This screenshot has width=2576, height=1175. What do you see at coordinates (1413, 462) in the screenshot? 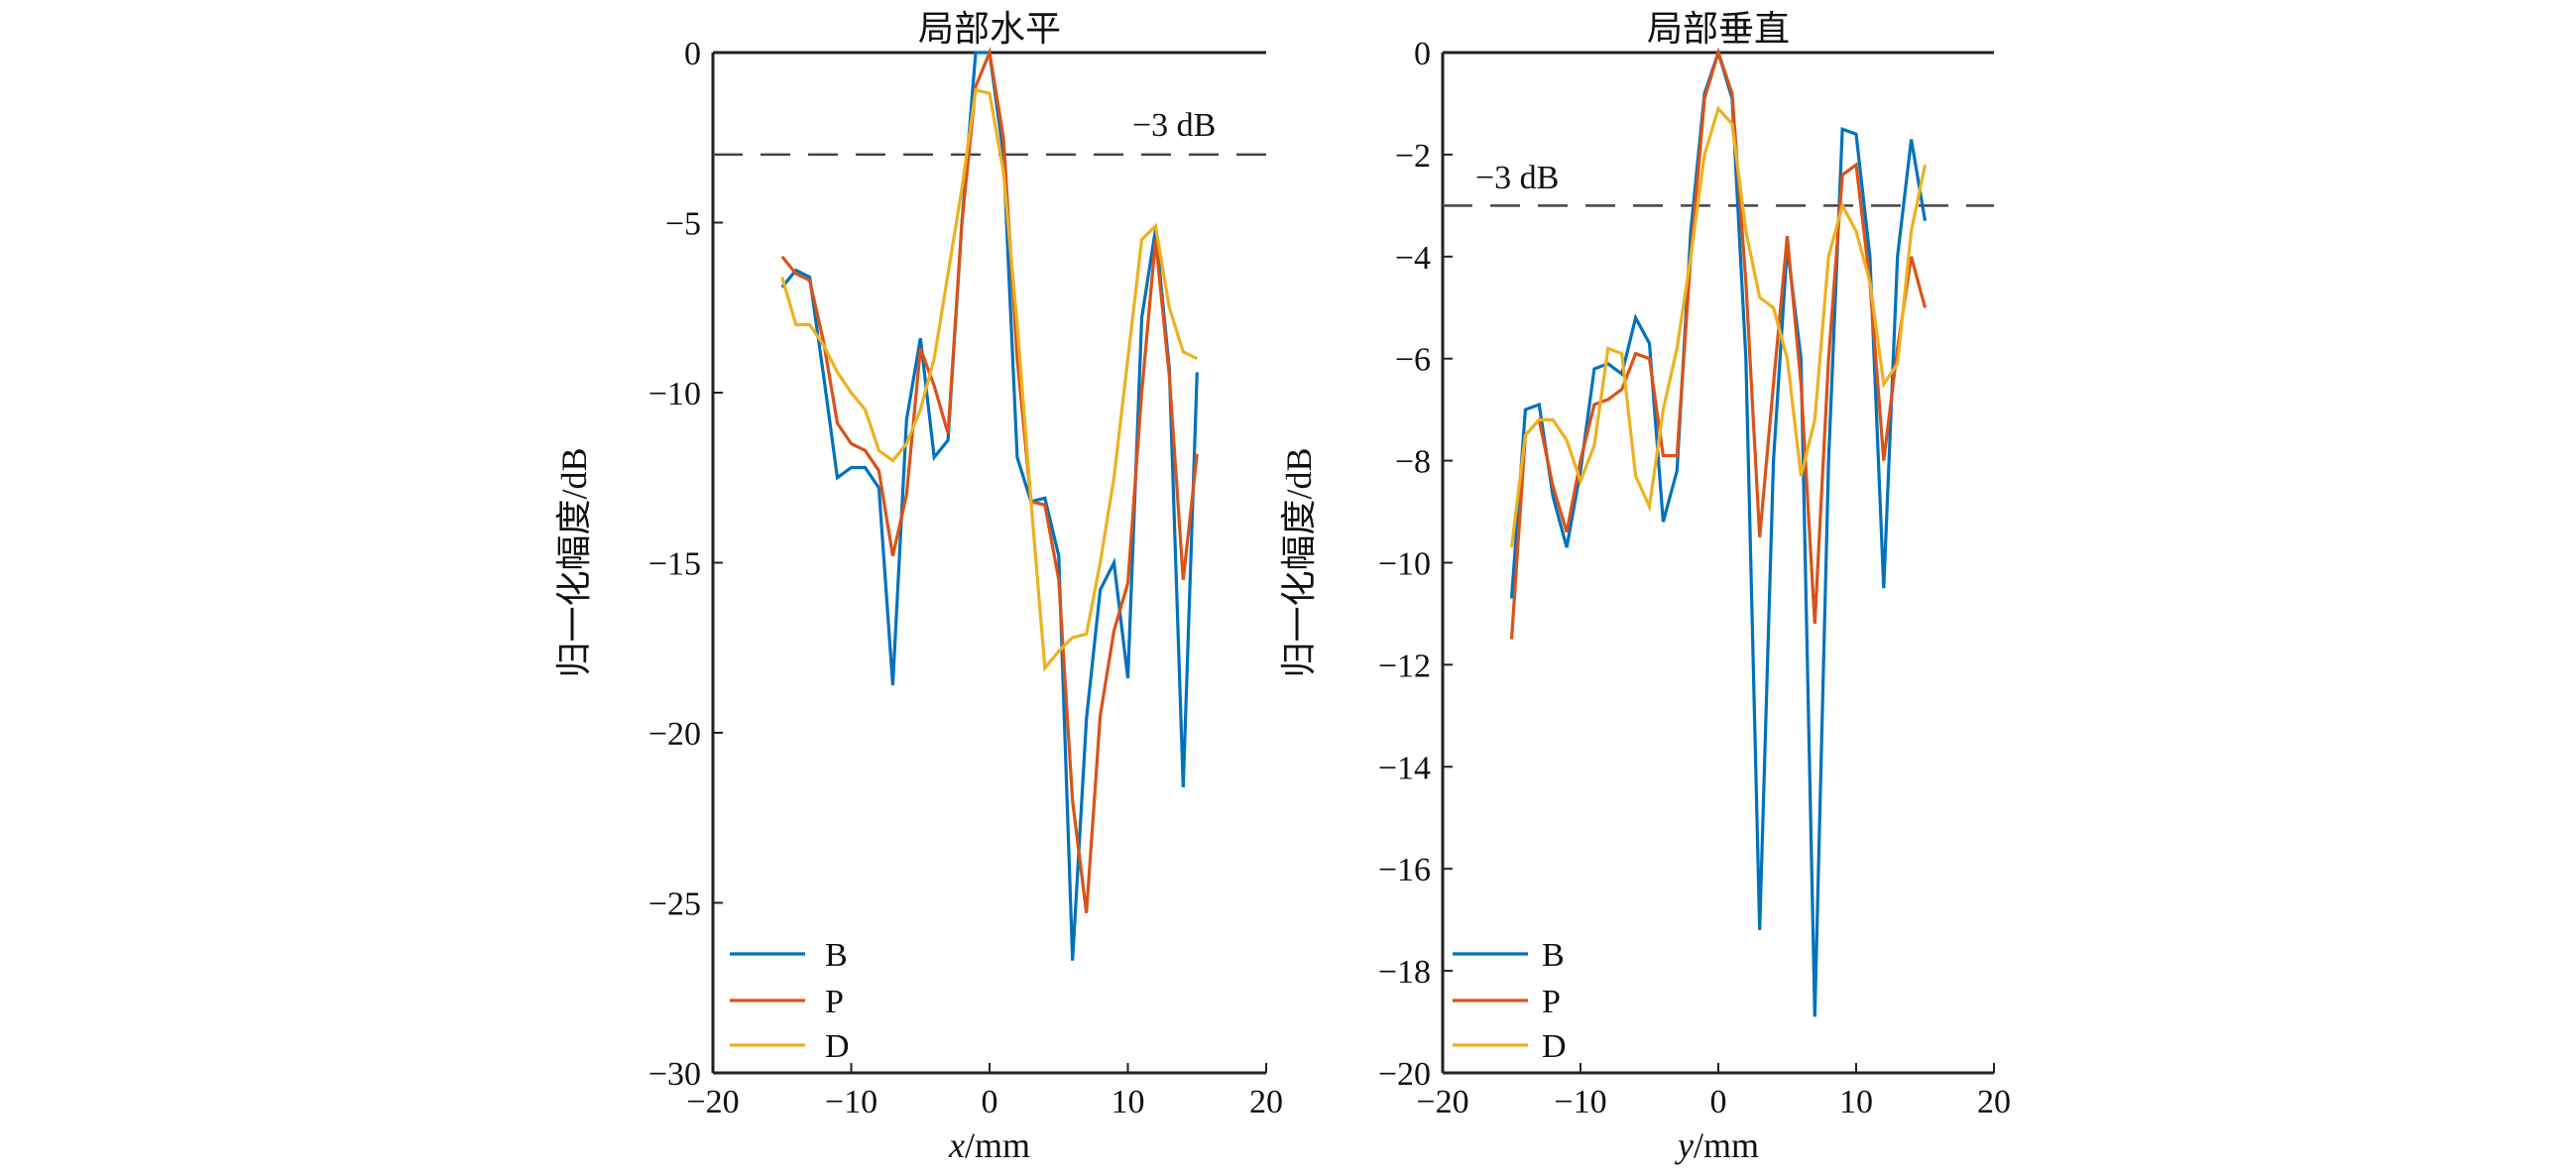
I see `y-tick-label: −8` at bounding box center [1413, 462].